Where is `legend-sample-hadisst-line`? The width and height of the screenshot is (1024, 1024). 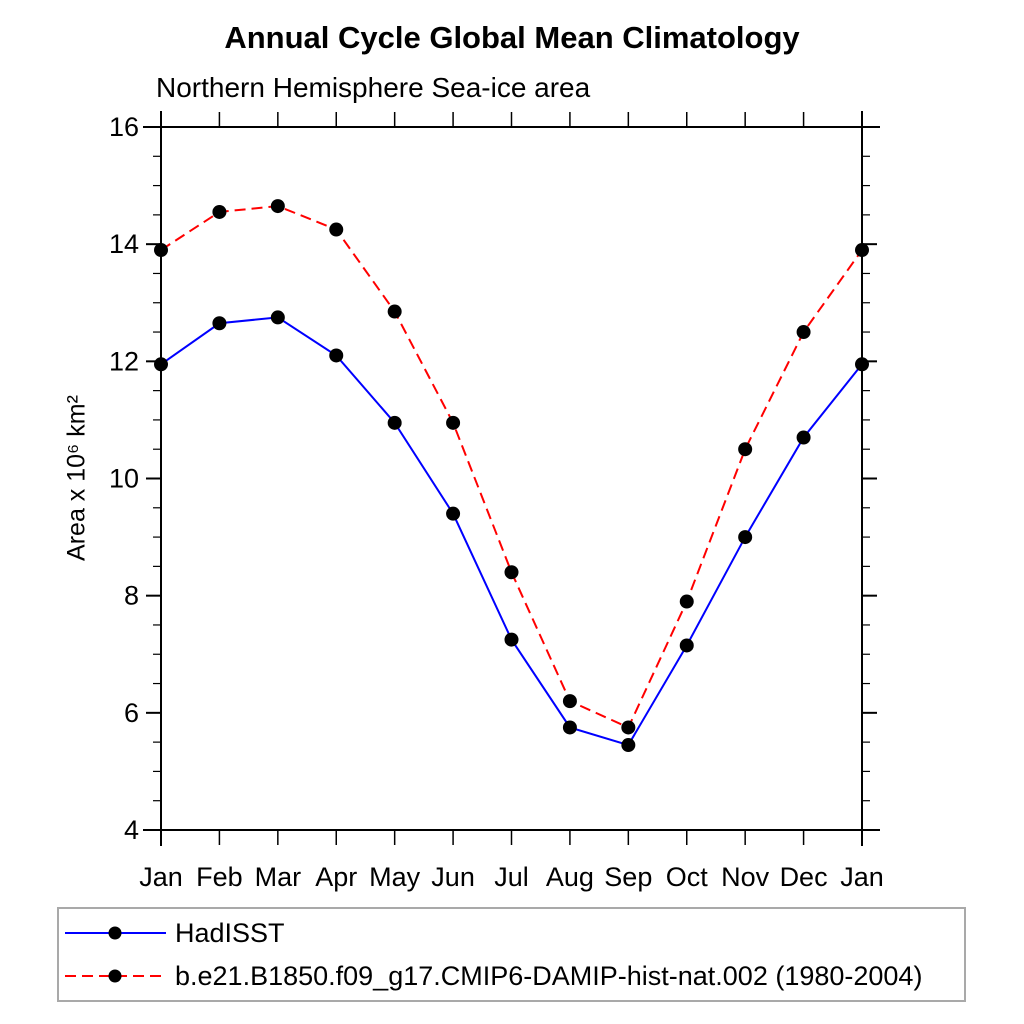
legend-sample-hadisst-line is located at coordinates (115, 933).